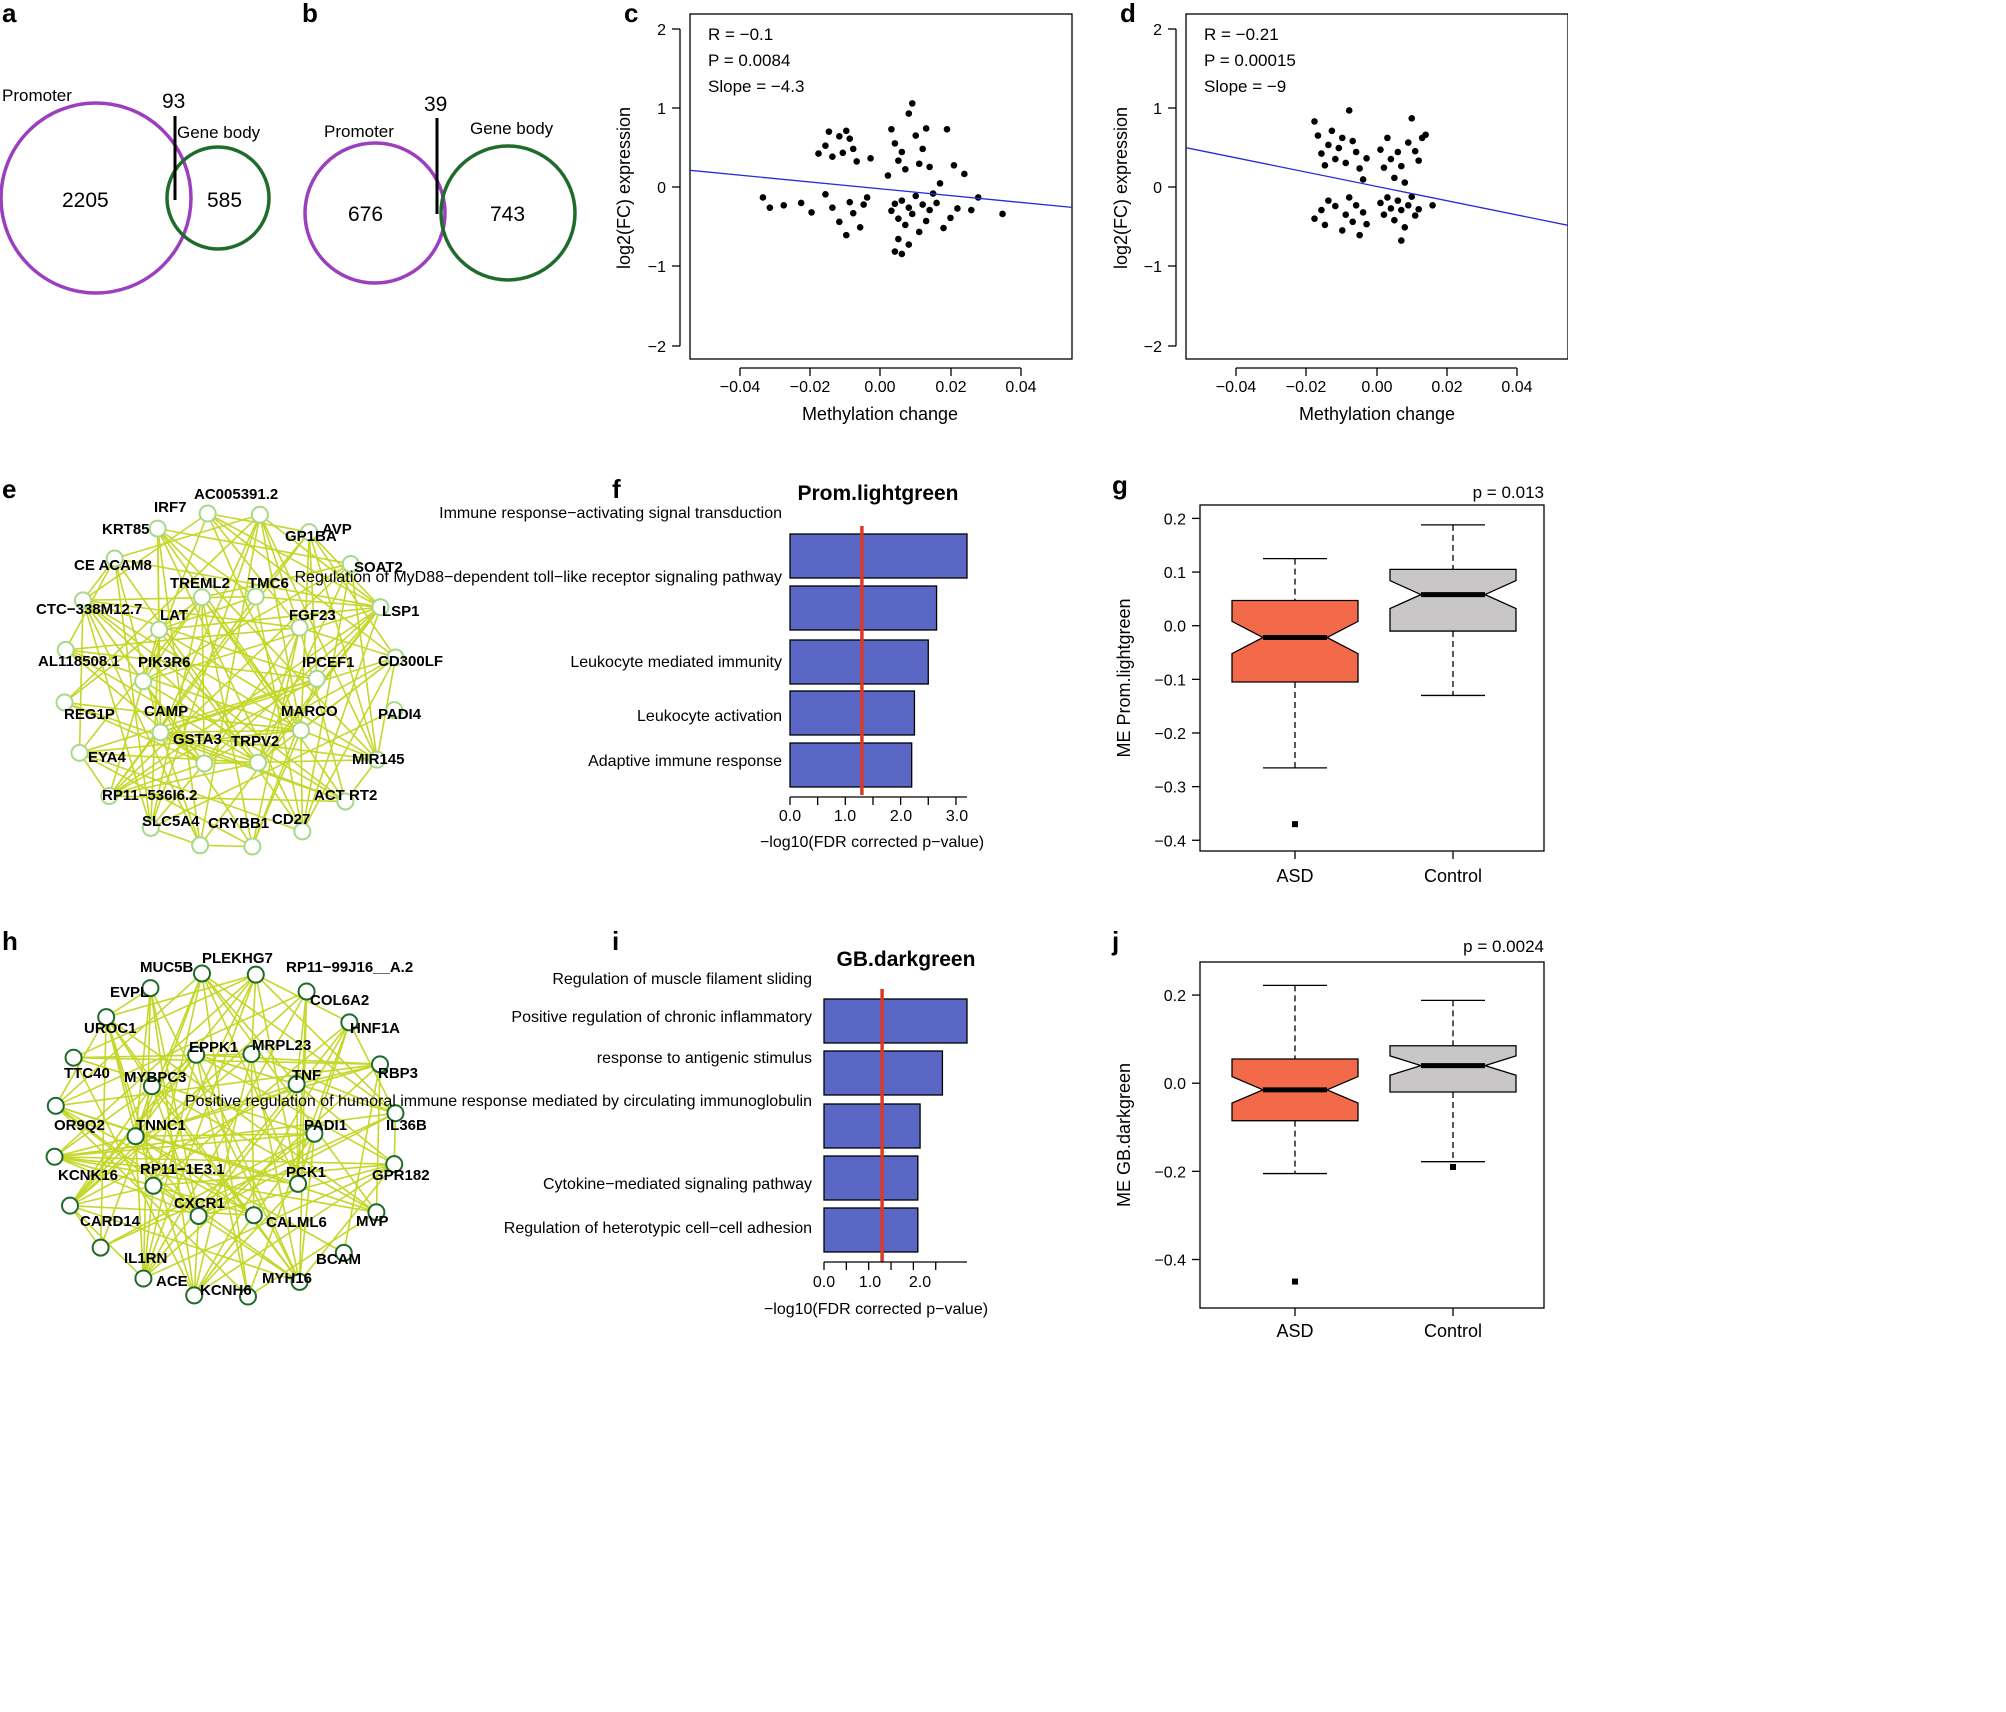  Describe the element at coordinates (200, 583) in the screenshot. I see `gene-label: TREML2` at that location.